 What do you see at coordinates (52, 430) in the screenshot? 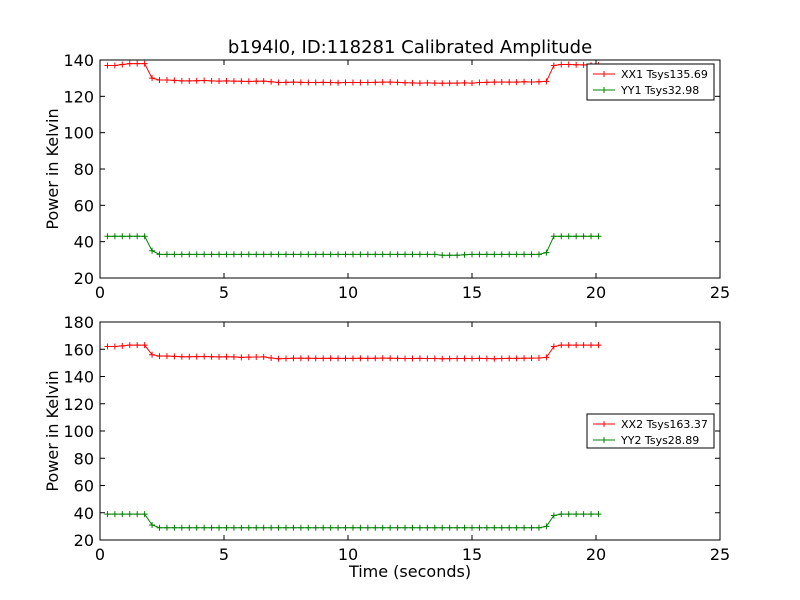
I see `y-axis-label: Power in Kelvin` at bounding box center [52, 430].